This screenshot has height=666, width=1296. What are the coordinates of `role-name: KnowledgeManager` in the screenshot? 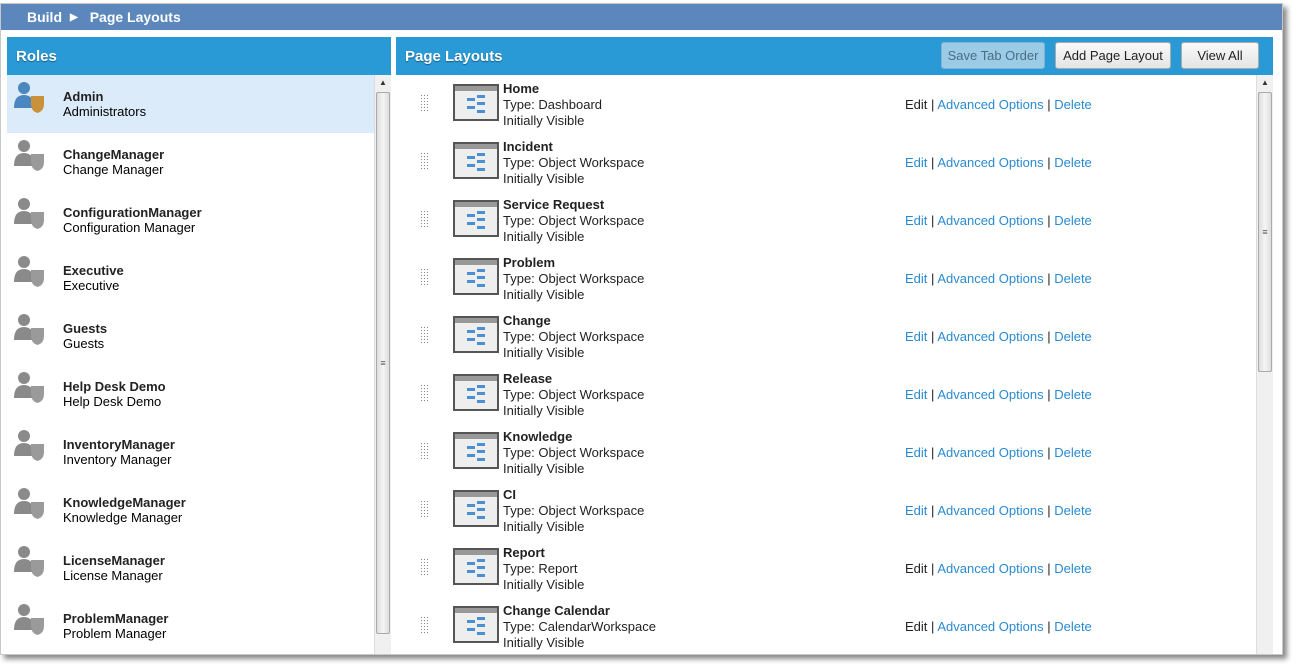 It's located at (124, 502).